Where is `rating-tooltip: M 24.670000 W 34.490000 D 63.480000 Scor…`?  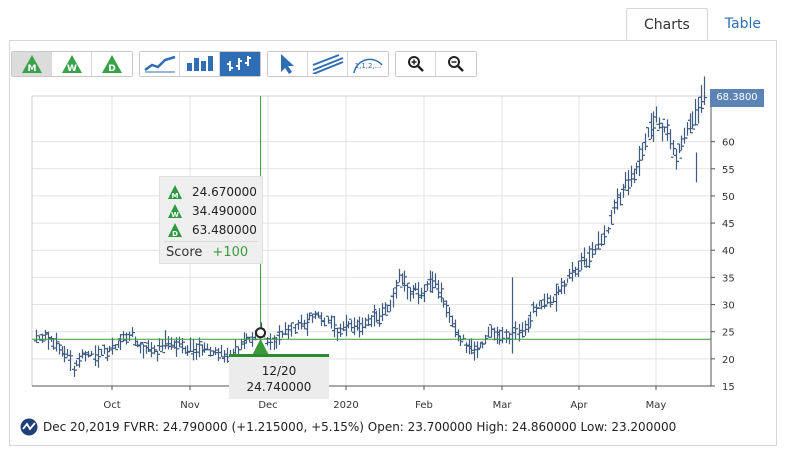 rating-tooltip: M 24.670000 W 34.490000 D 63.480000 Scor… is located at coordinates (211, 220).